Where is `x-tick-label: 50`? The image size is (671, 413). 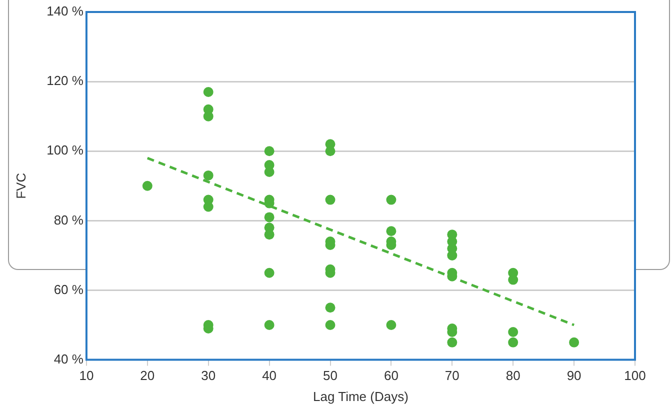 x-tick-label: 50 is located at coordinates (330, 376).